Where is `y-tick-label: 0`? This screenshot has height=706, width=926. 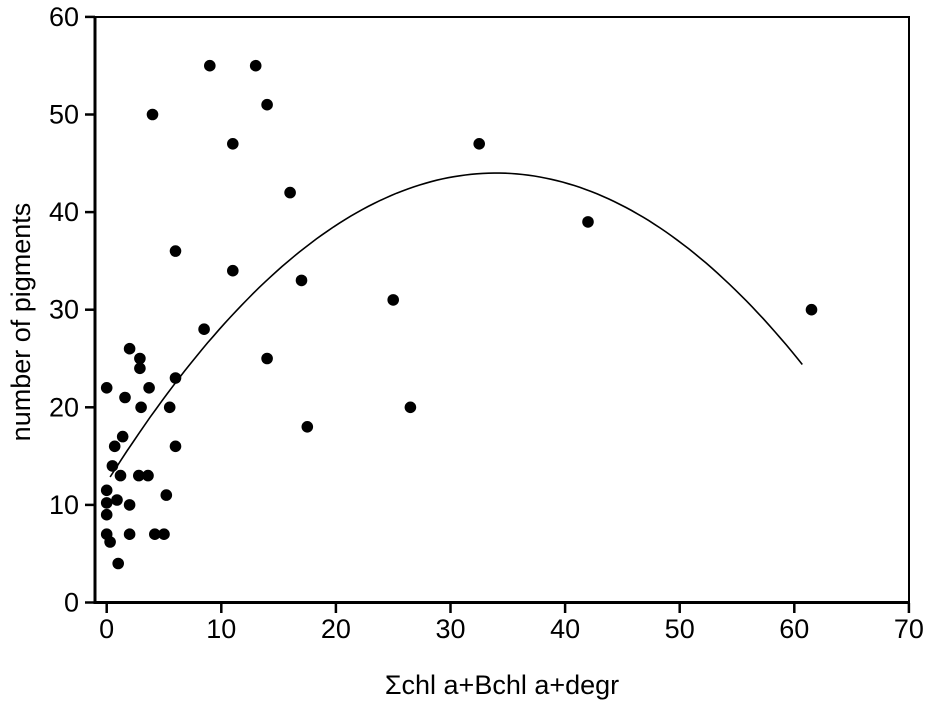 y-tick-label: 0 is located at coordinates (71, 603).